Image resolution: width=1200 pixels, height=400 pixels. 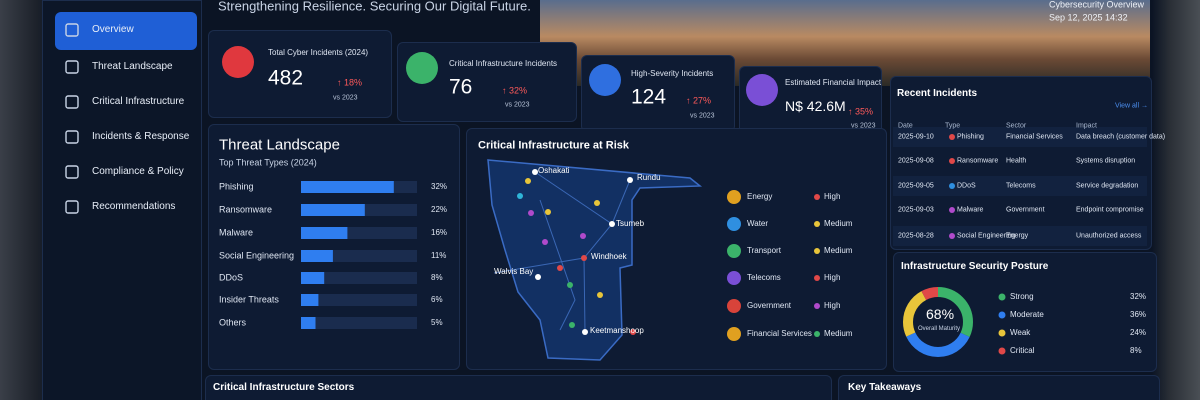 What do you see at coordinates (138, 101) in the screenshot?
I see `nav-item: Critical Infrastructure` at bounding box center [138, 101].